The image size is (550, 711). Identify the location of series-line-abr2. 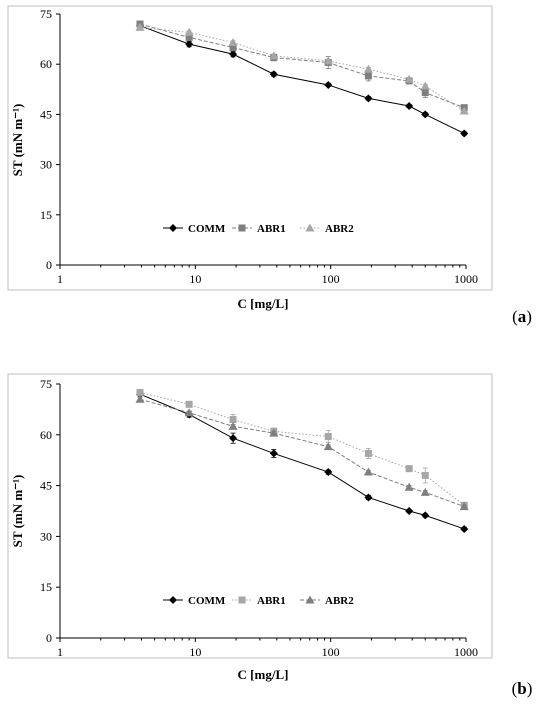
(302, 69).